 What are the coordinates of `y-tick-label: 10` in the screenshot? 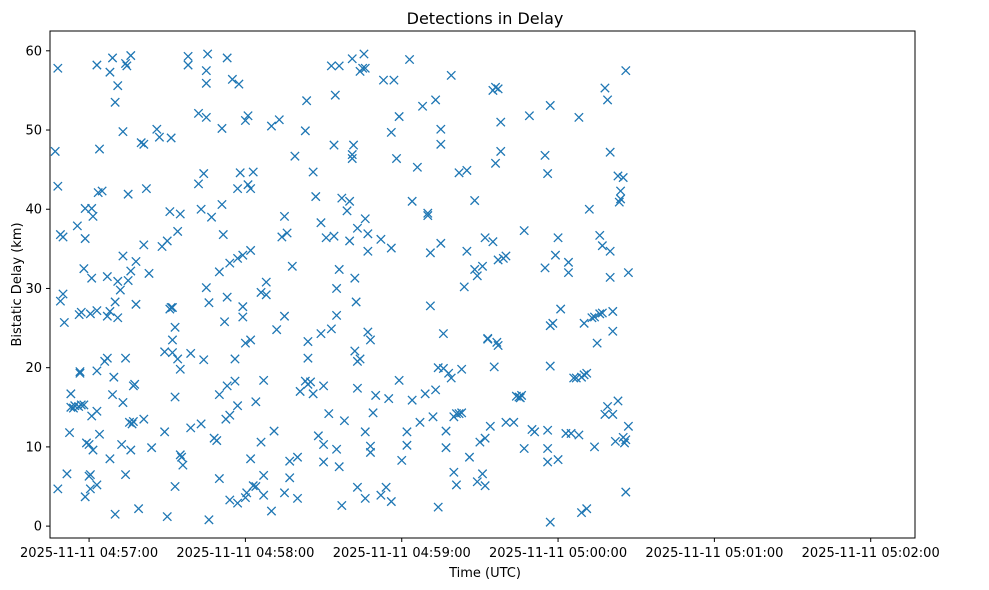 It's located at (33, 447).